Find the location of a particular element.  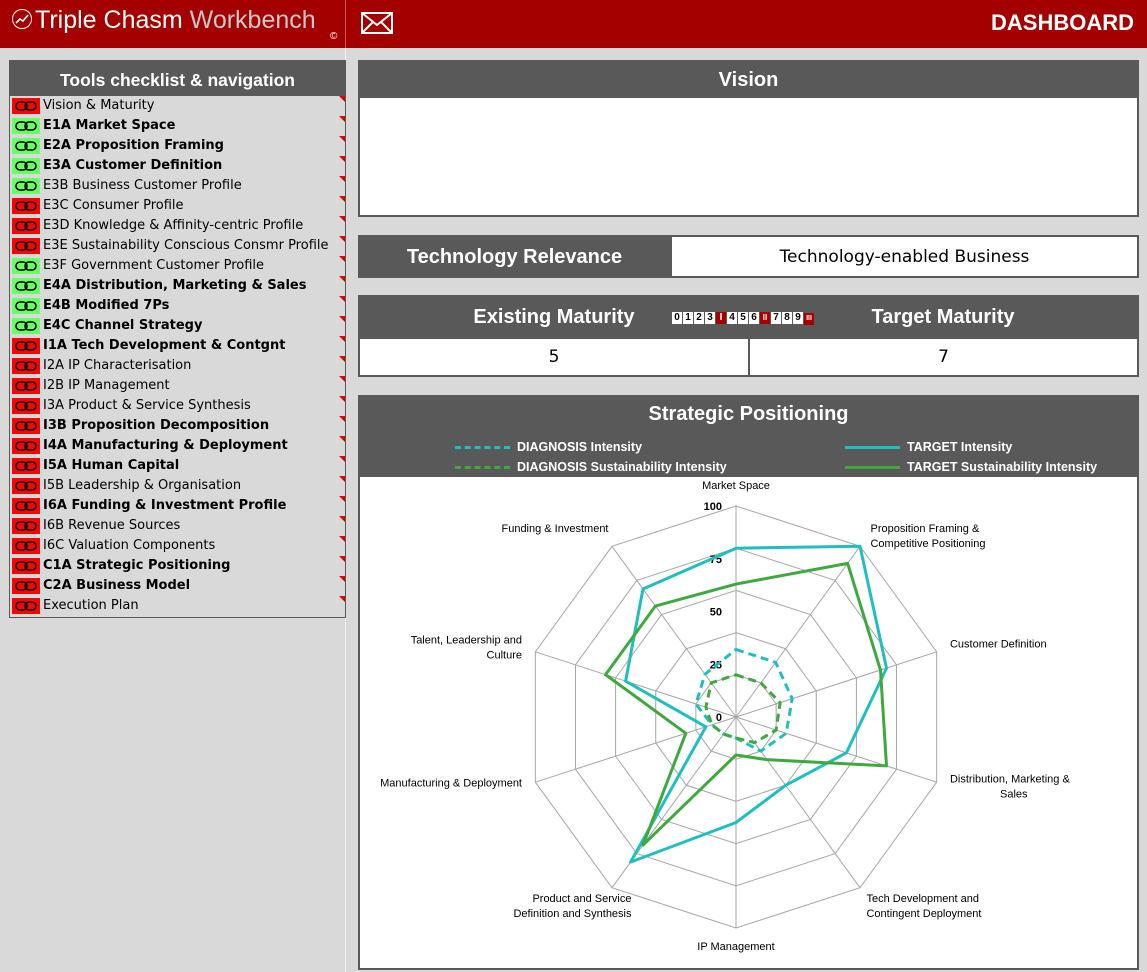

existing-maturity-label: Existing Maturity is located at coordinates (554, 317).